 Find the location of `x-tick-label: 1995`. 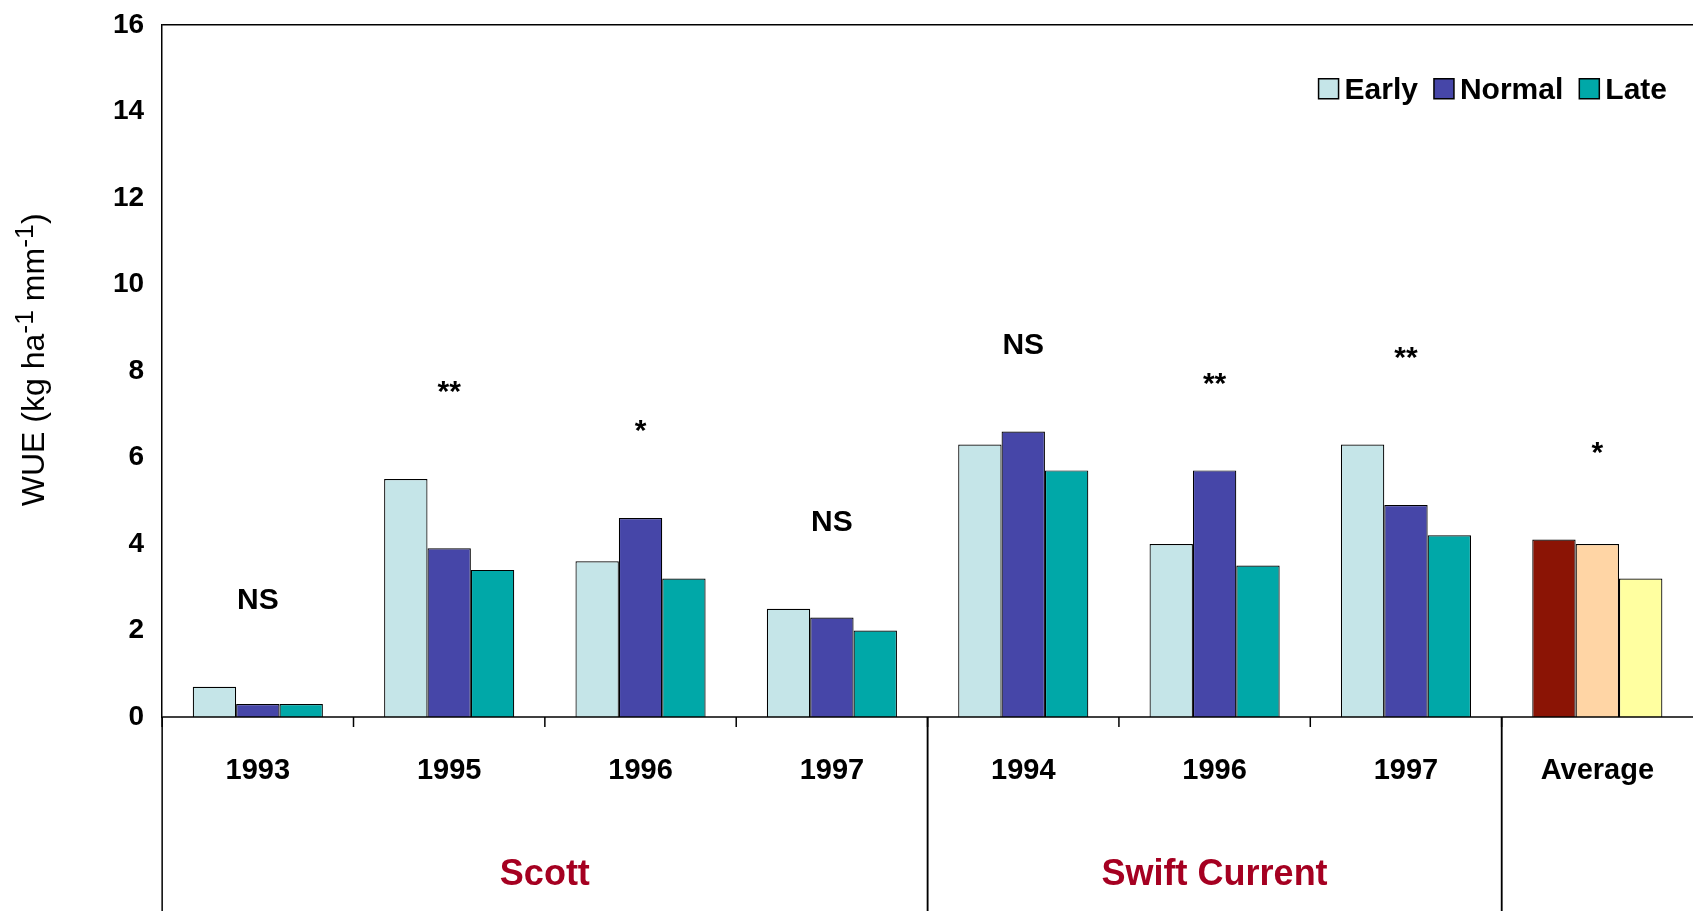

x-tick-label: 1995 is located at coordinates (449, 769).